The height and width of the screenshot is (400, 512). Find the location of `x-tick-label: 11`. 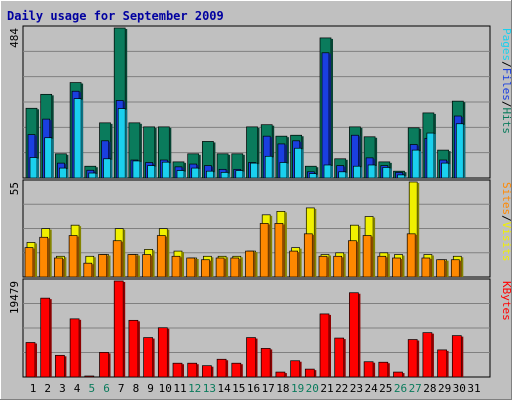

x-tick-label: 11 is located at coordinates (179, 388).